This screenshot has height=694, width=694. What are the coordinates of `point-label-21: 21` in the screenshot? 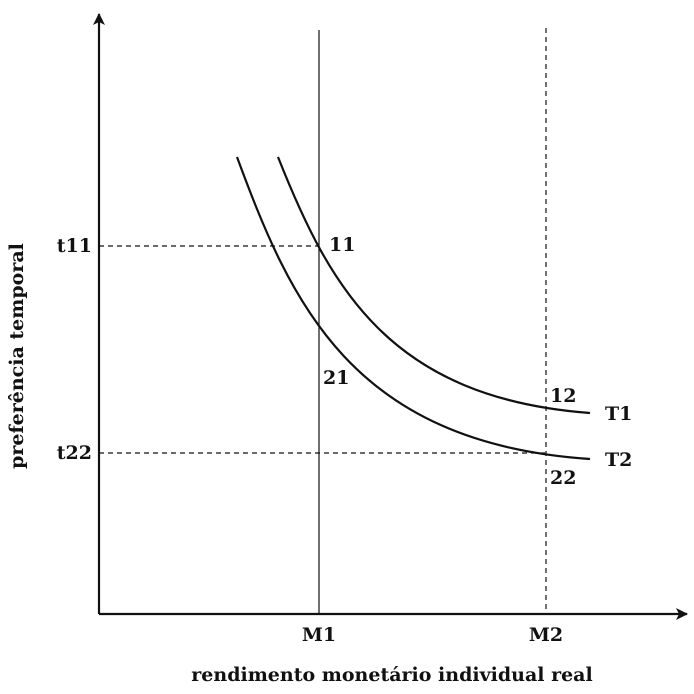 It's located at (336, 378).